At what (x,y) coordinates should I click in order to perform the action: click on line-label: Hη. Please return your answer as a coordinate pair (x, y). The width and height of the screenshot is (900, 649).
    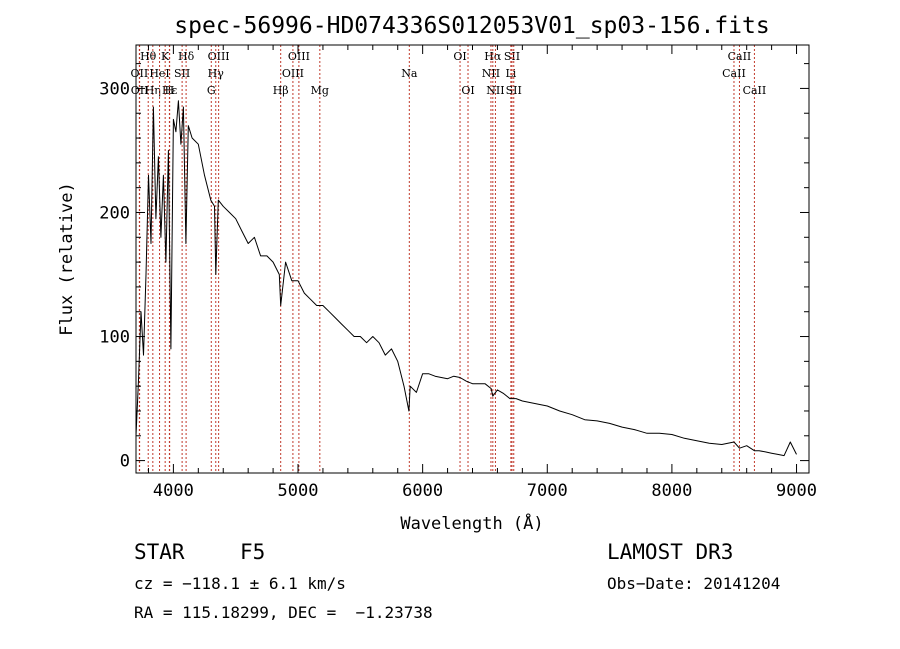
    Looking at the image, I should click on (153, 90).